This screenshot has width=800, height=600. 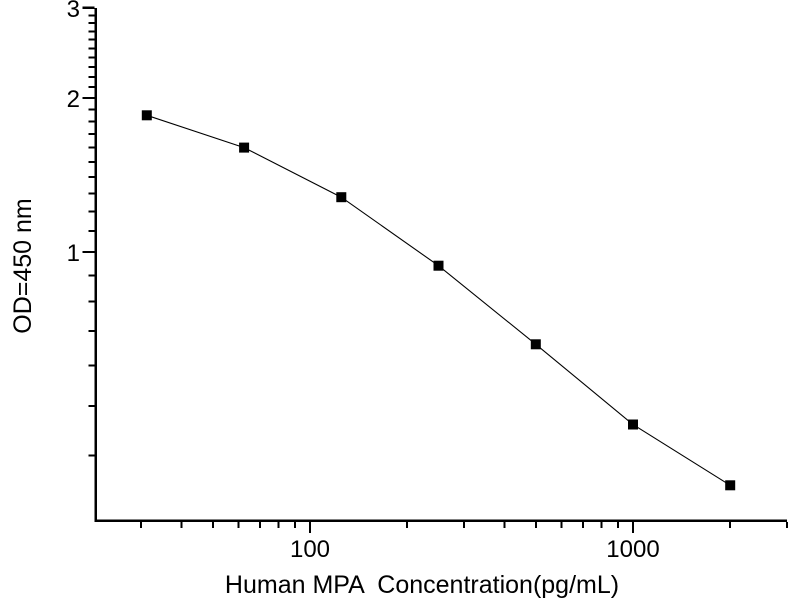 I want to click on x-tick-label: 1000, so click(x=632, y=549).